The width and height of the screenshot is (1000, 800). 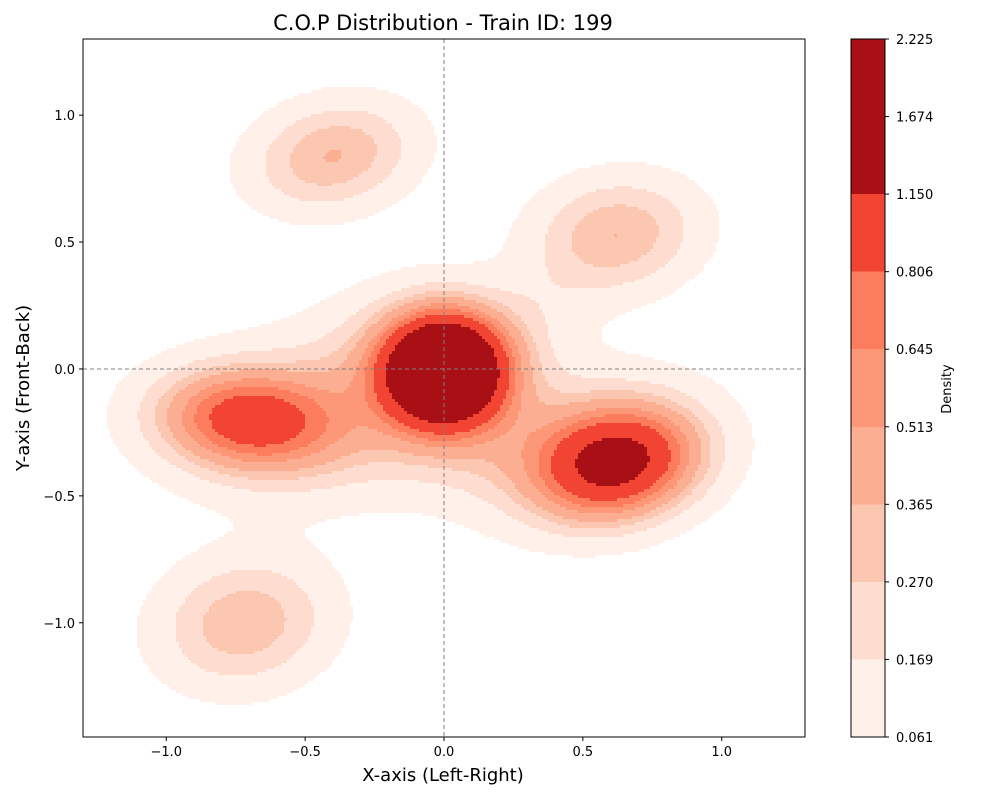 What do you see at coordinates (721, 752) in the screenshot?
I see `x-tick-label: 1.0` at bounding box center [721, 752].